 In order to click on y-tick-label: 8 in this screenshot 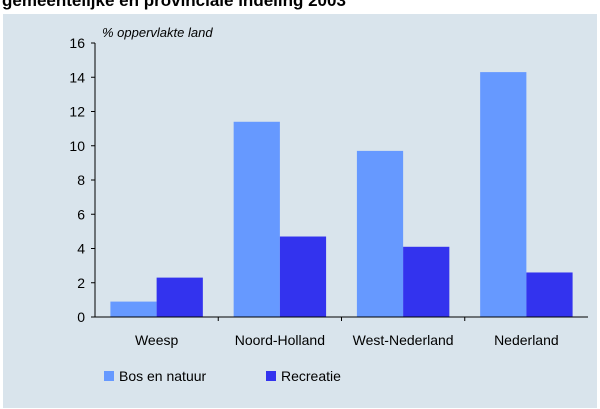, I will do `click(81, 180)`.